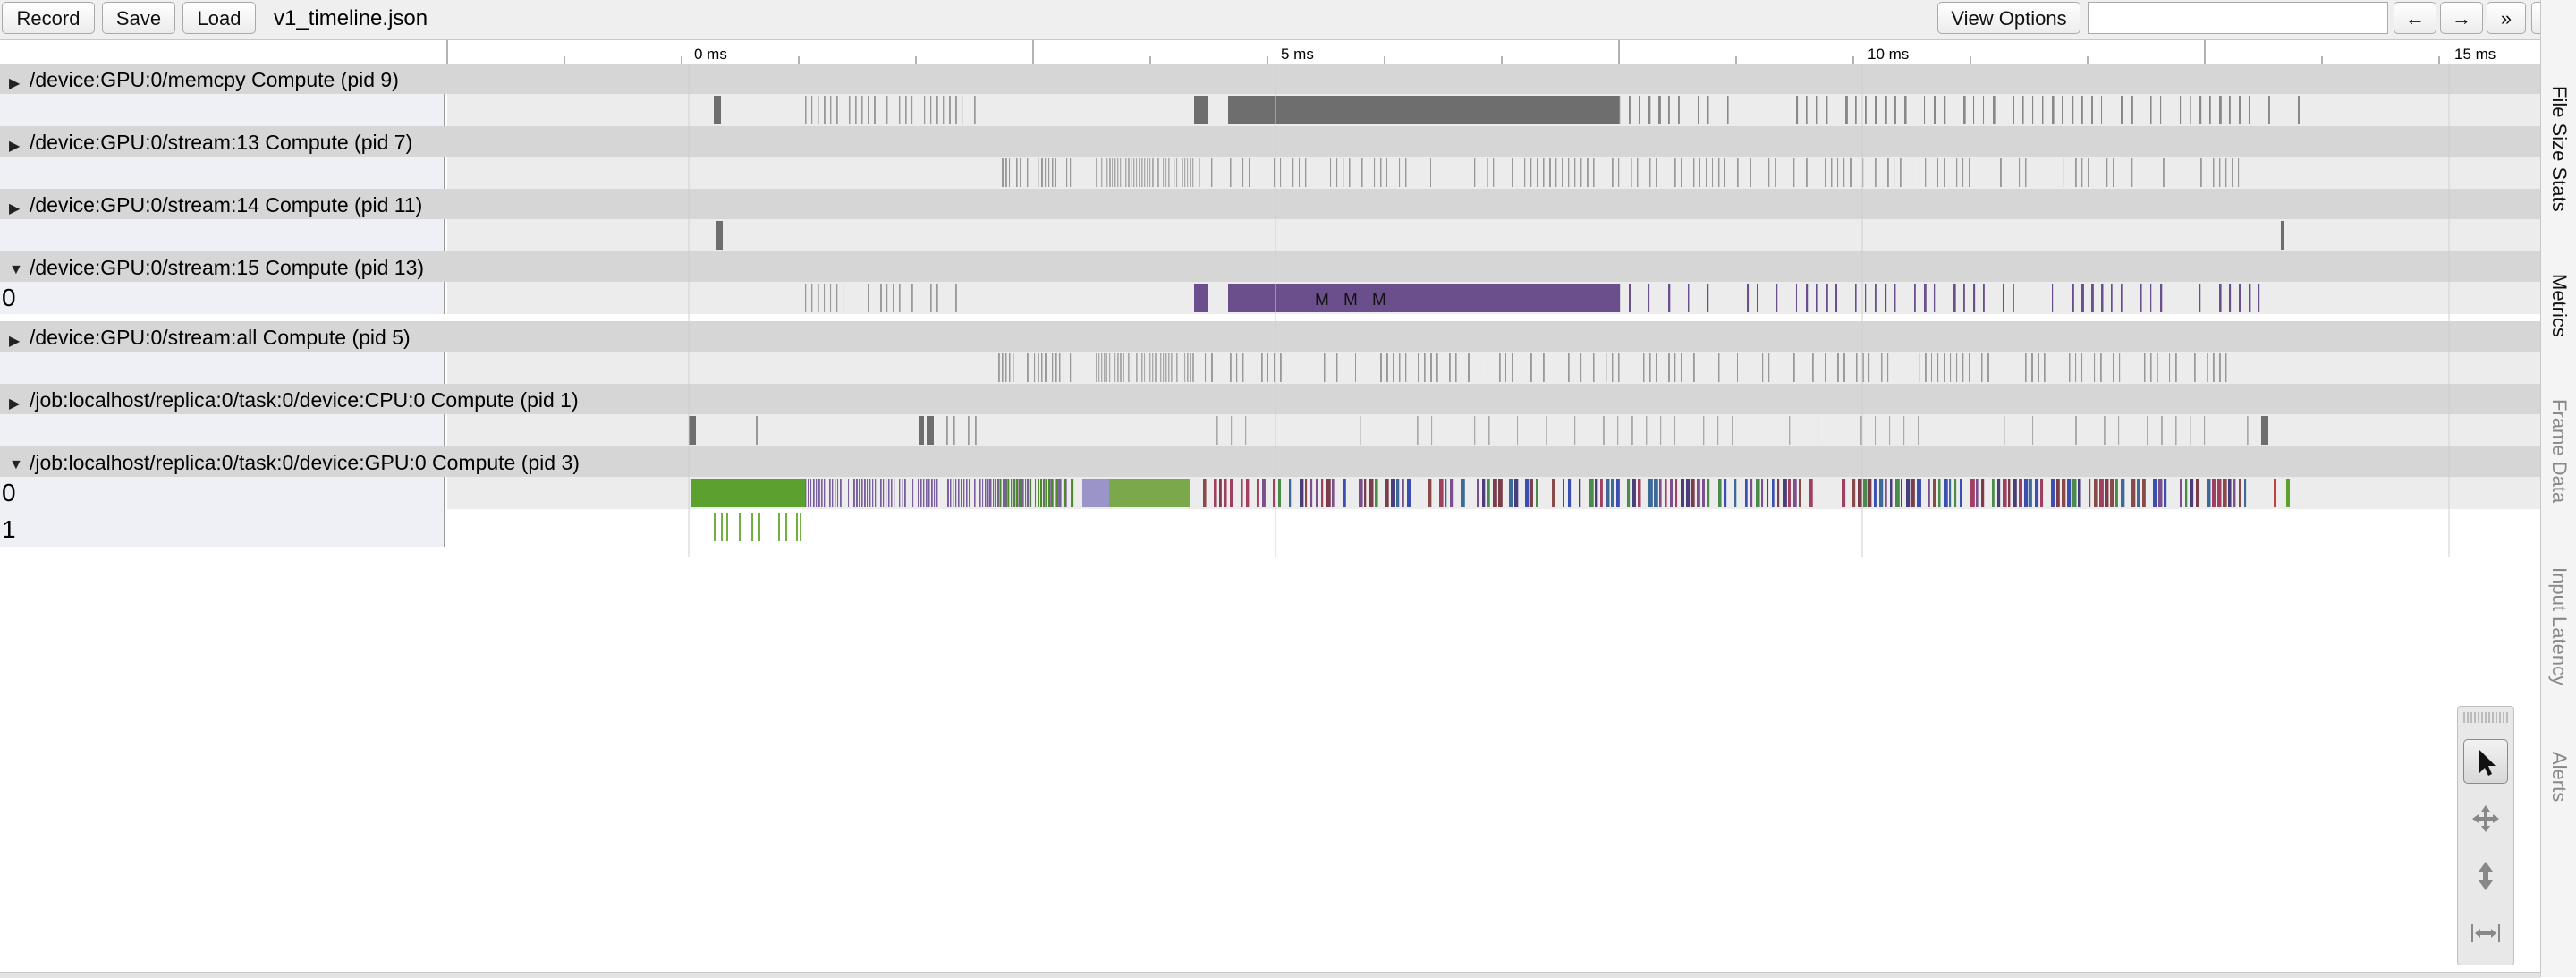  What do you see at coordinates (1493, 528) in the screenshot?
I see `track-area` at bounding box center [1493, 528].